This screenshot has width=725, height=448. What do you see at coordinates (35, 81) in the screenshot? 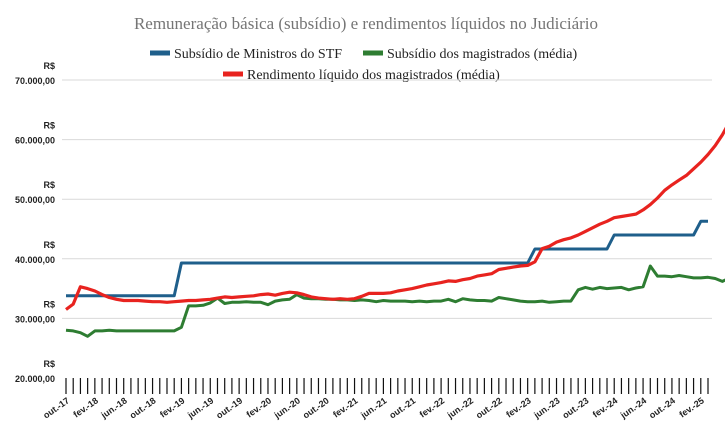
I see `y-tick-label: 70.000,00` at bounding box center [35, 81].